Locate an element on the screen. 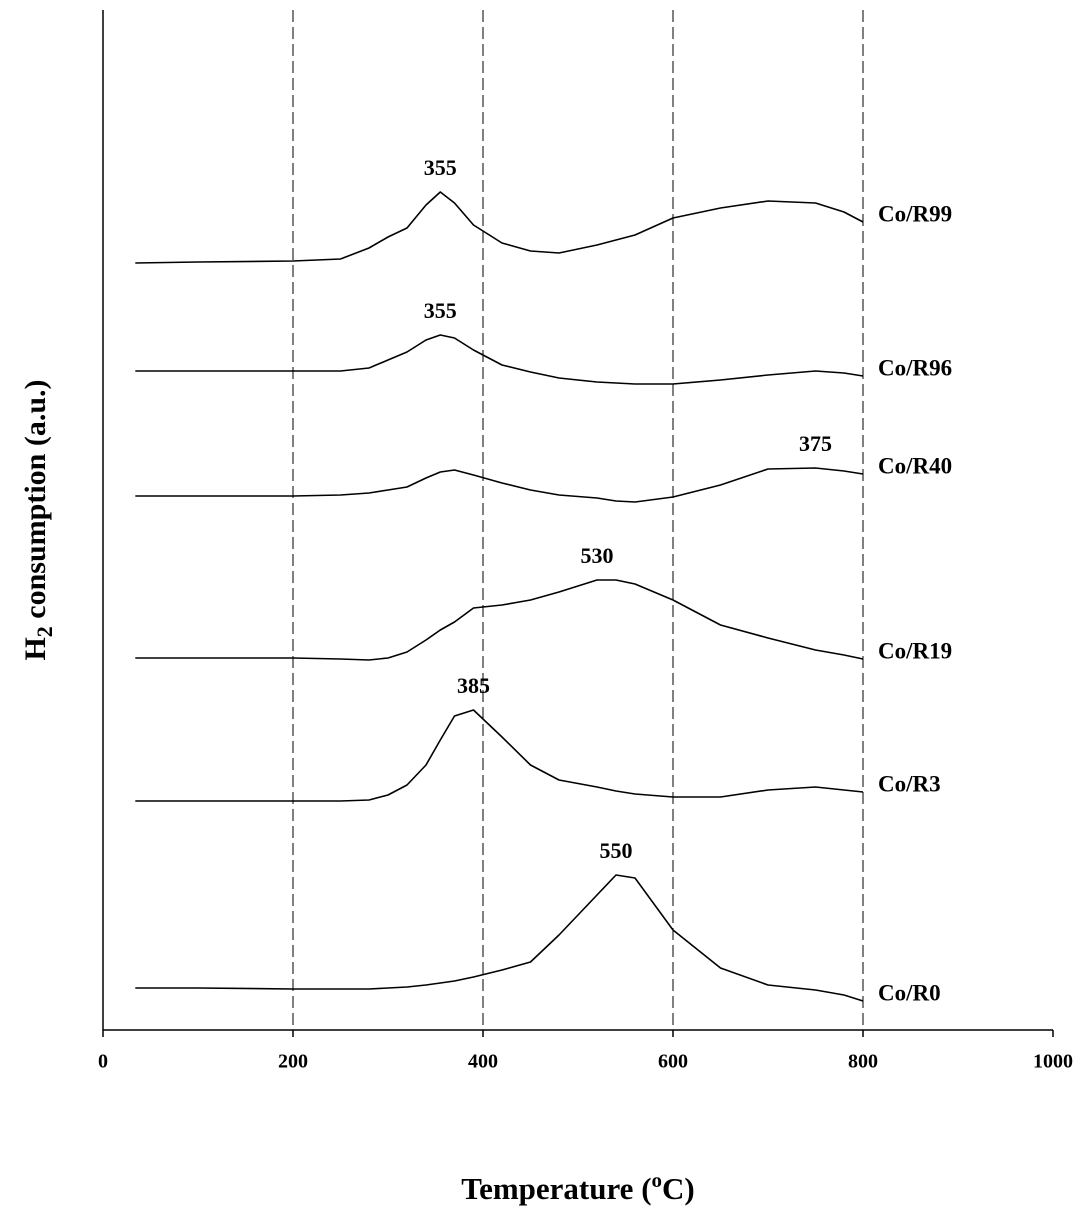  x-tick-label: 1000 is located at coordinates (1053, 1062).